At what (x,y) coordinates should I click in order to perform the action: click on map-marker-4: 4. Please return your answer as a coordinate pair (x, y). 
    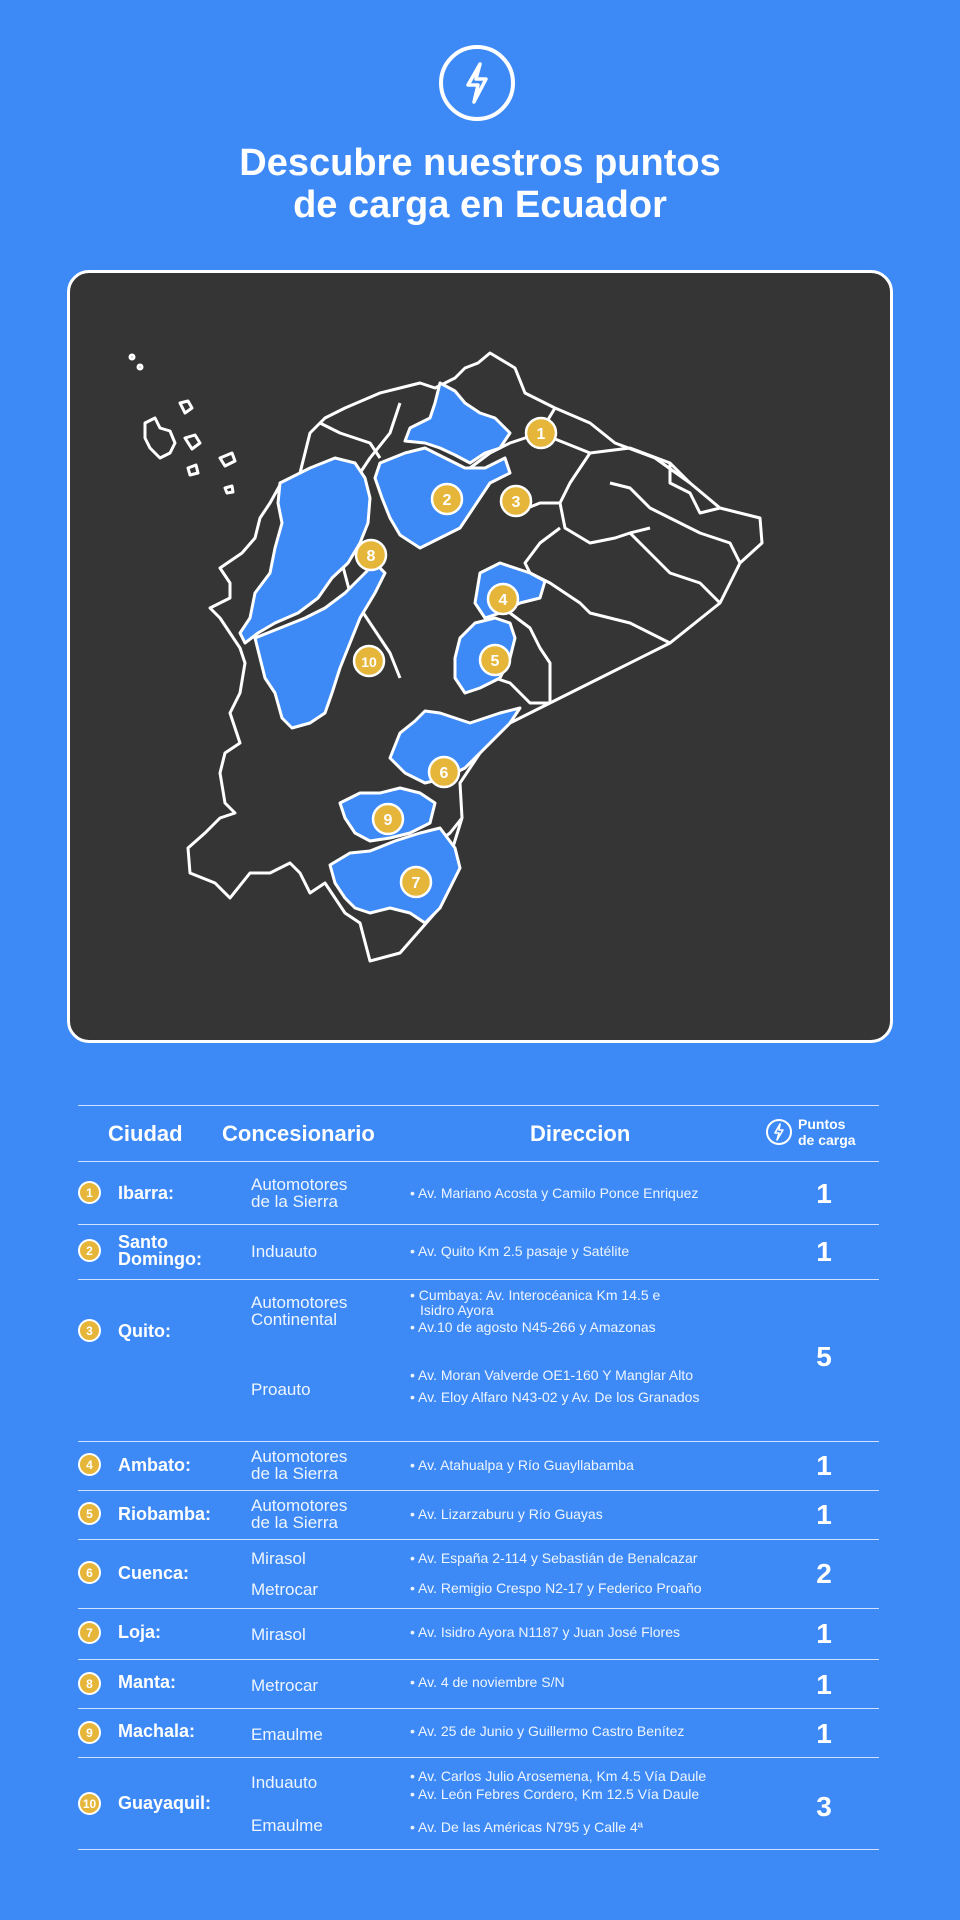
    Looking at the image, I should click on (503, 599).